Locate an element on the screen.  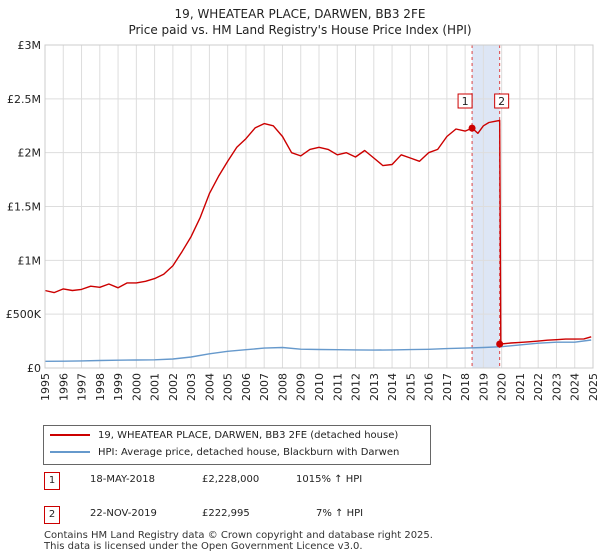
table-row: 2 22-NOV-2019 £222,995 7% ↑ HPI is located at coordinates (250, 515).